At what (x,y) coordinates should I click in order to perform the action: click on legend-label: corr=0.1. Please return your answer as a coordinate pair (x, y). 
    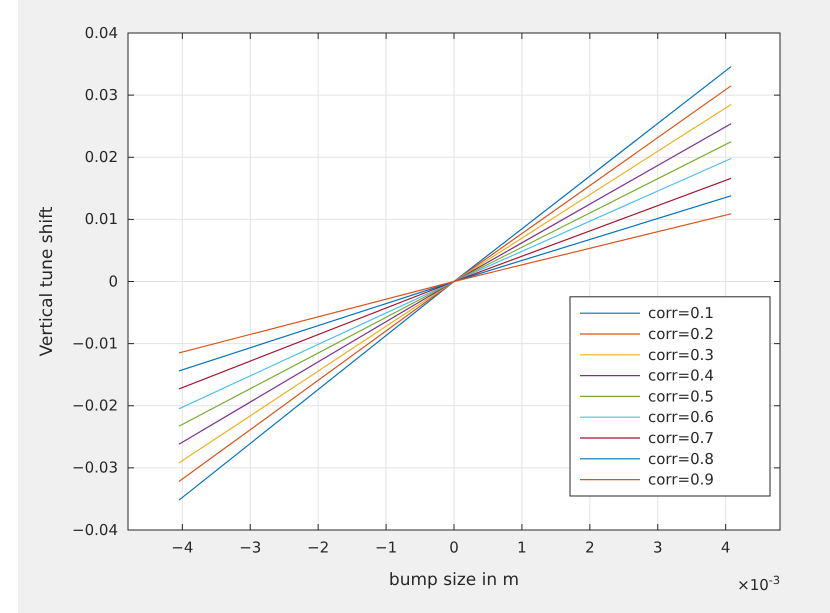
    Looking at the image, I should click on (681, 313).